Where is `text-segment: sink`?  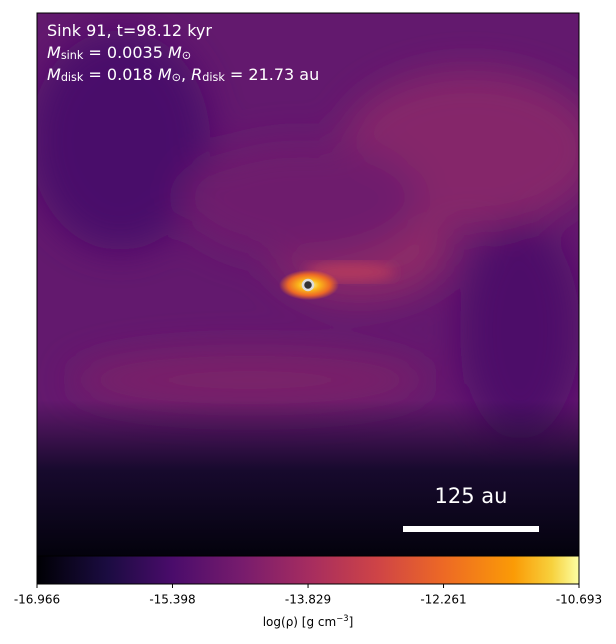
text-segment: sink is located at coordinates (72, 55).